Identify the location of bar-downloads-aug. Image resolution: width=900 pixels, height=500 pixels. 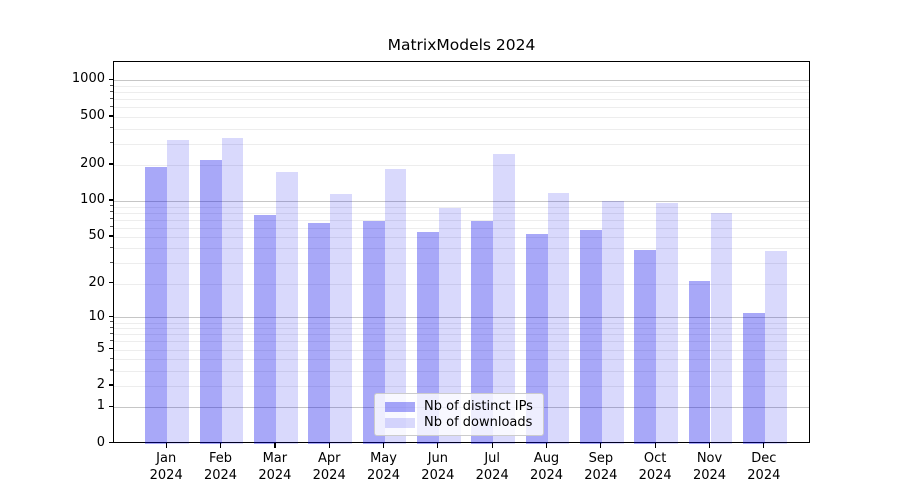
(558, 318).